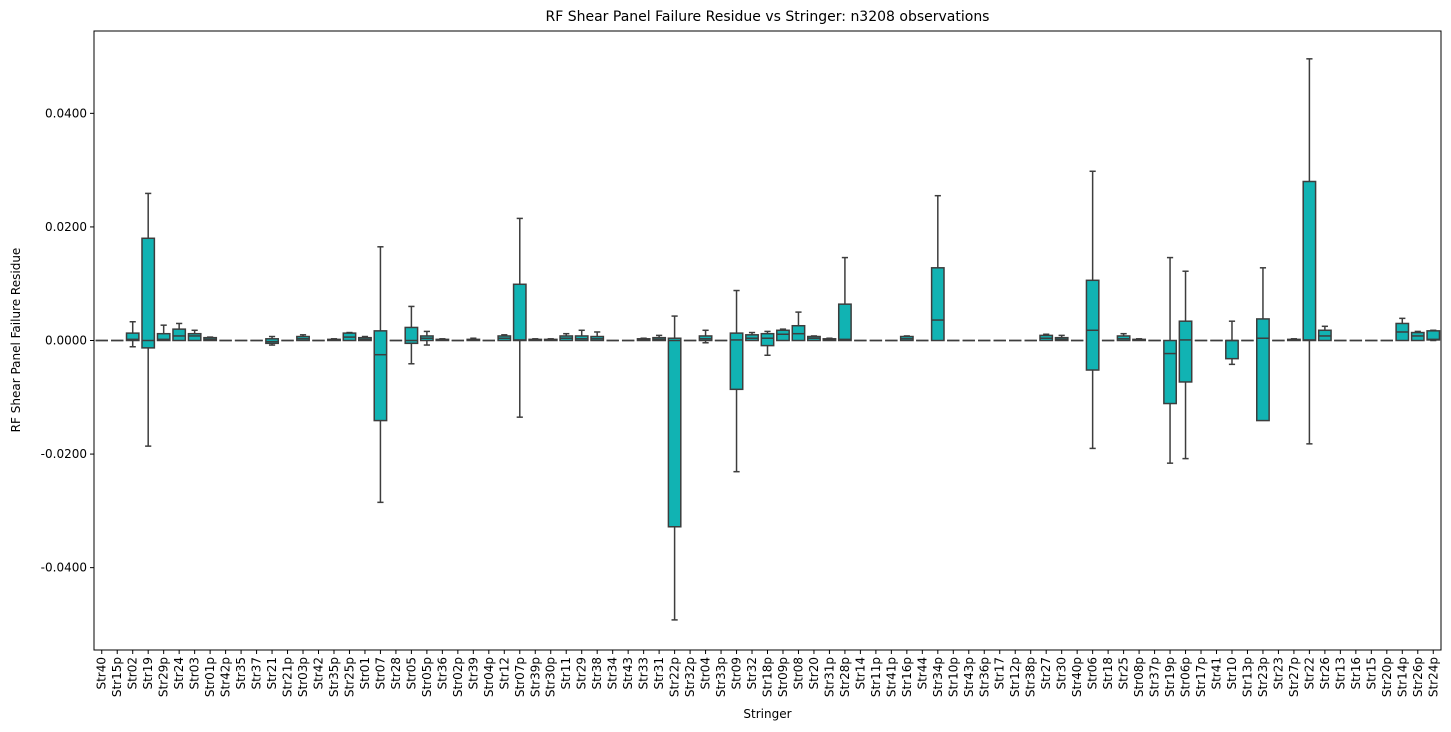 The width and height of the screenshot is (1451, 732). I want to click on x-tick-label: Str39p, so click(535, 677).